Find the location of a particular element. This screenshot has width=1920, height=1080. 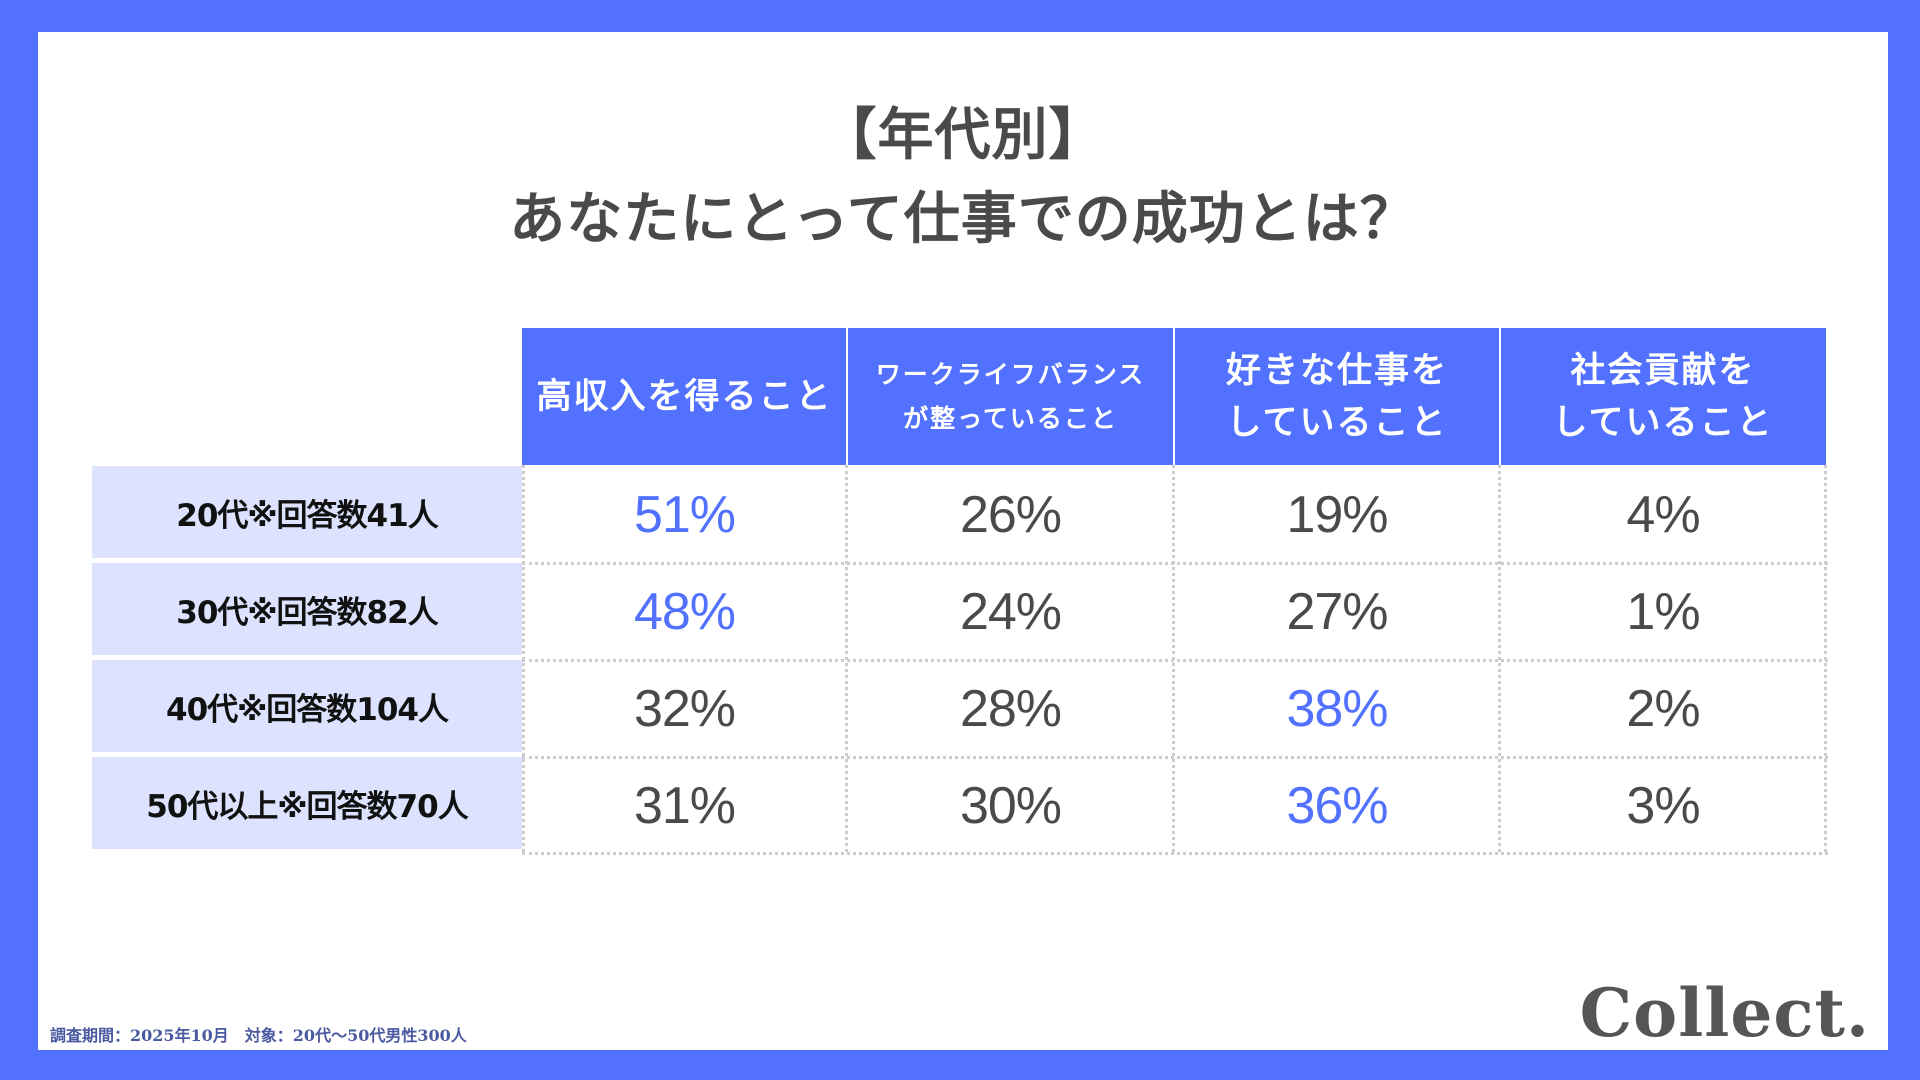

table-cell: 24% is located at coordinates (1010, 611).